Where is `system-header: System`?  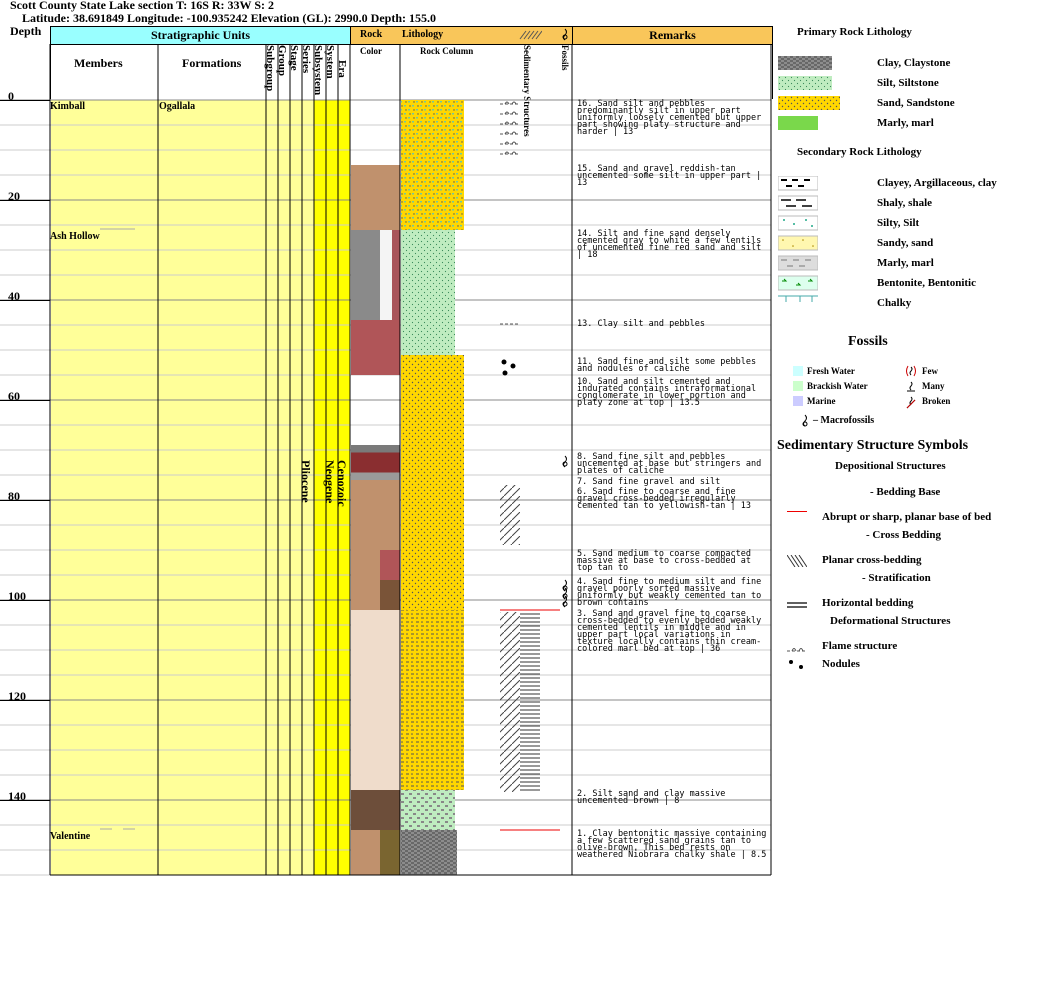 system-header: System is located at coordinates (330, 62).